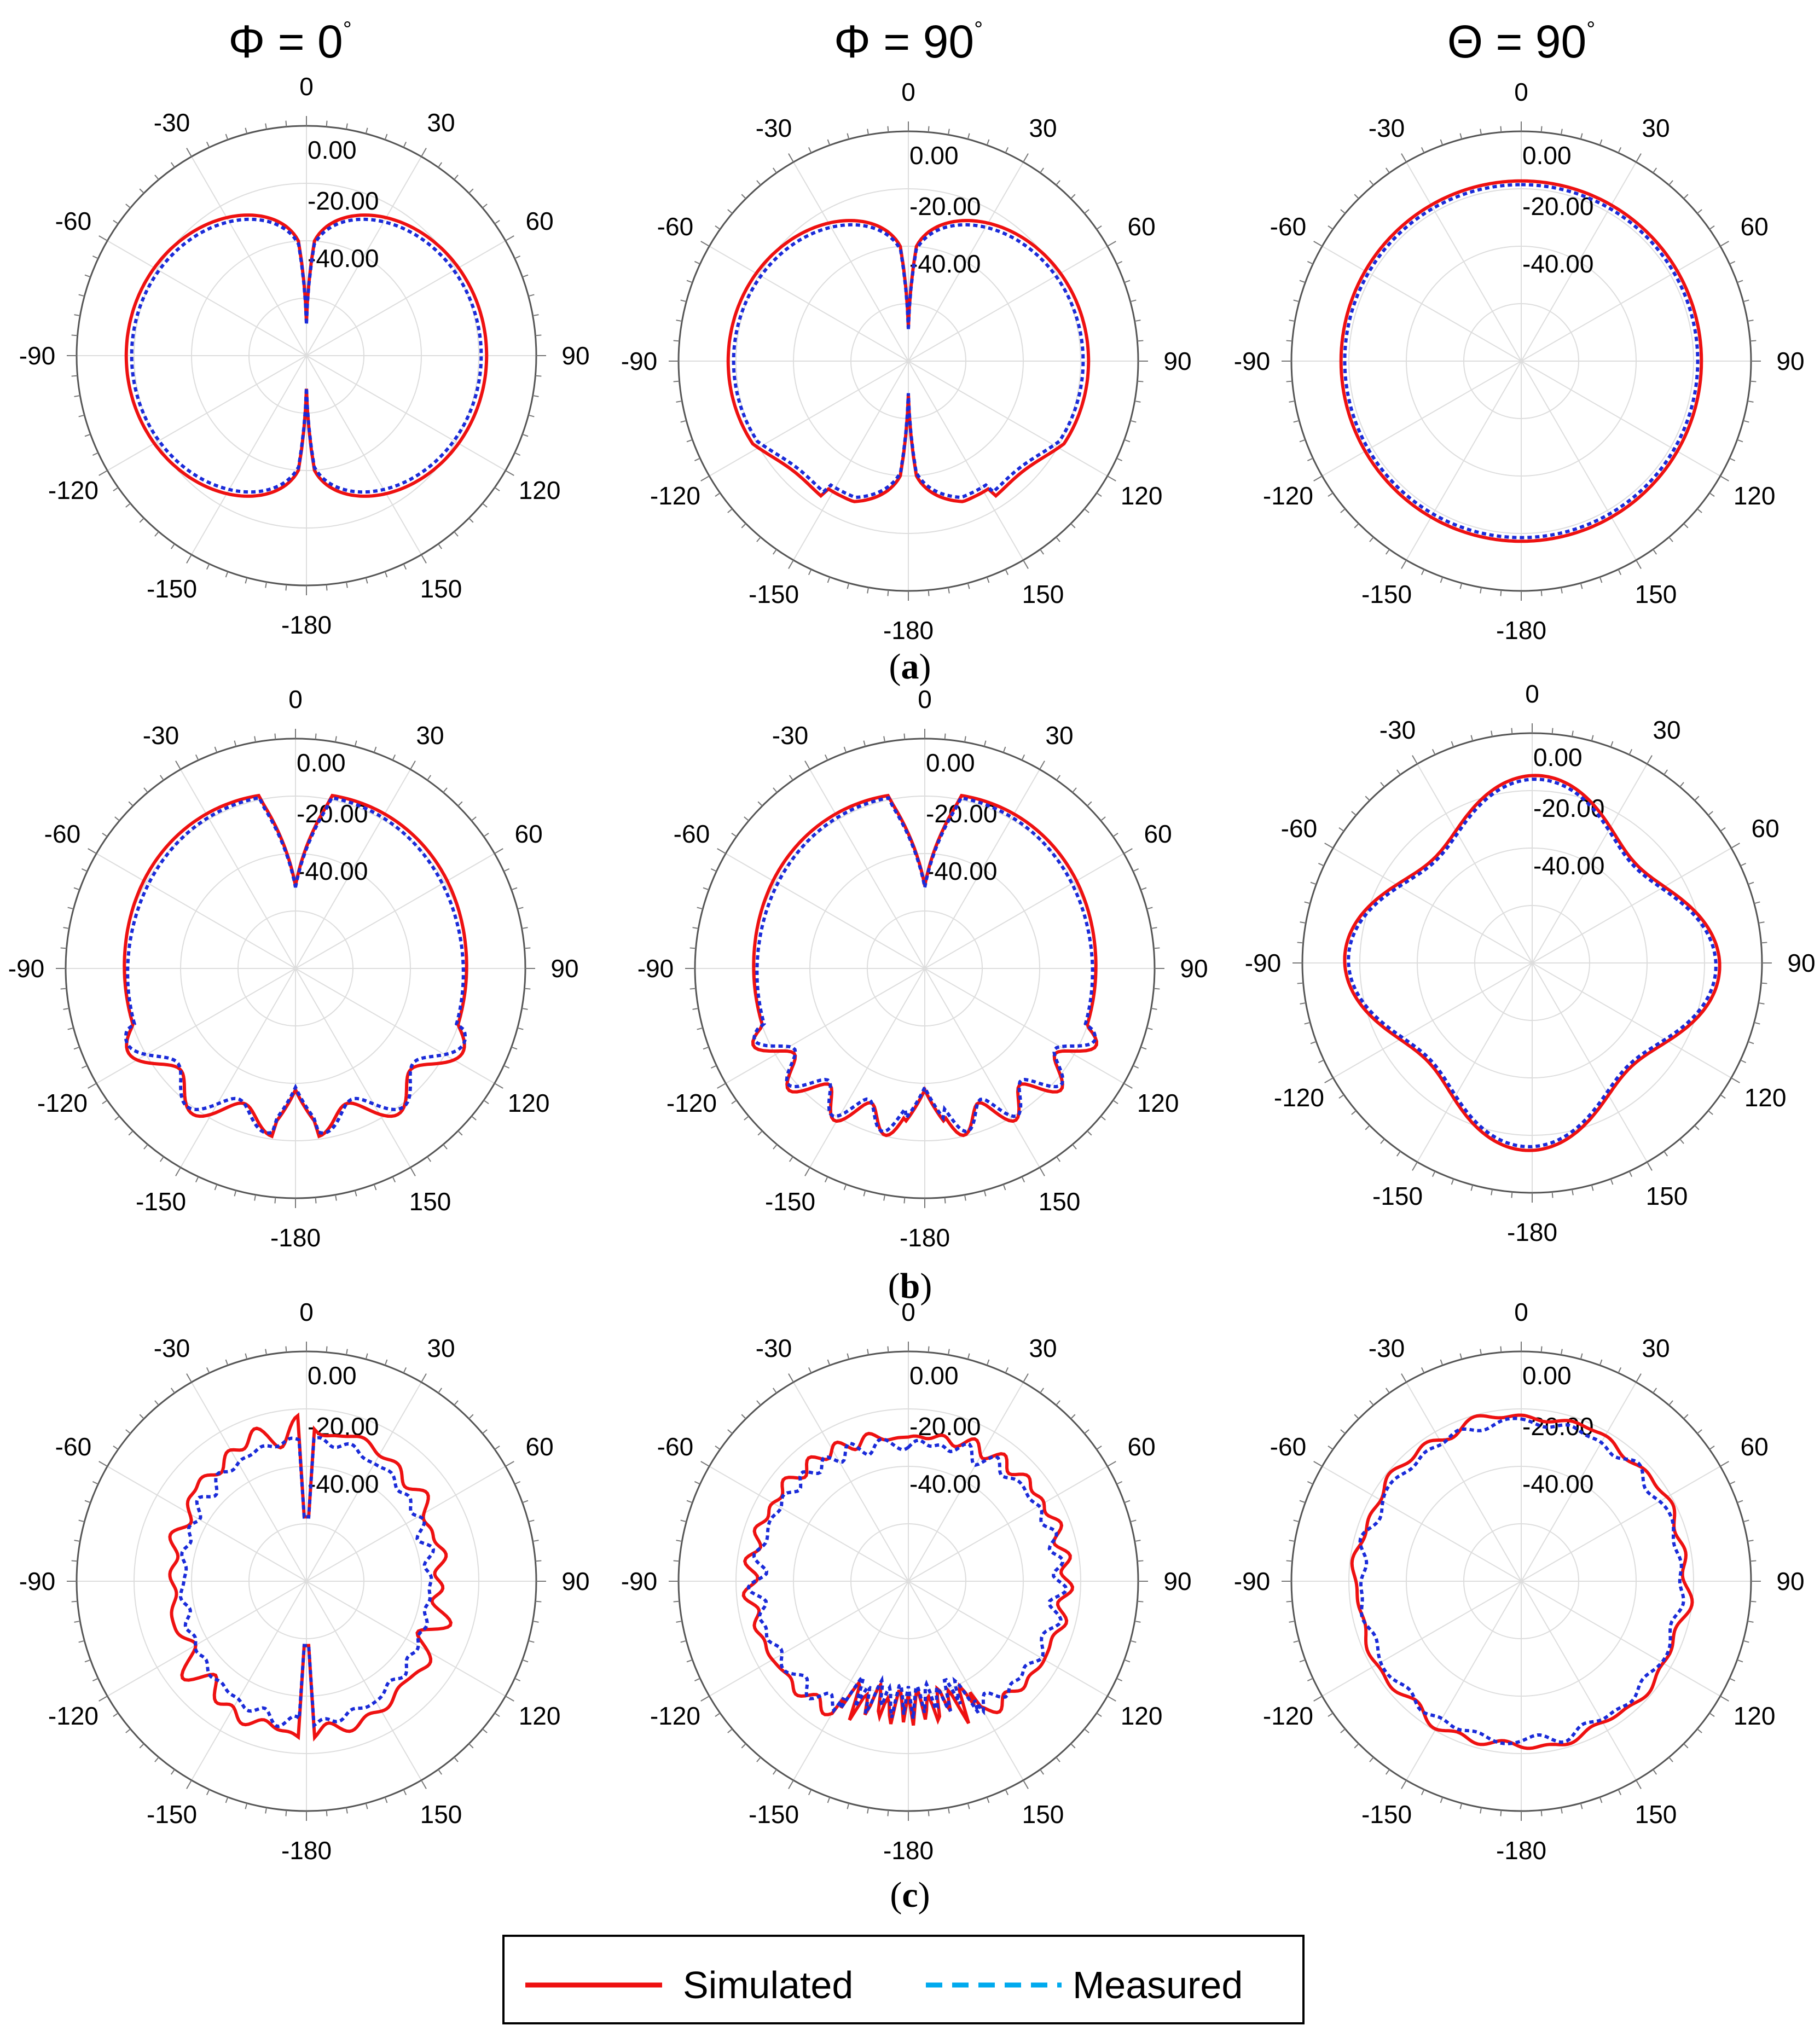  Describe the element at coordinates (1288, 226) in the screenshot. I see `angle-tick-label: -60` at that location.